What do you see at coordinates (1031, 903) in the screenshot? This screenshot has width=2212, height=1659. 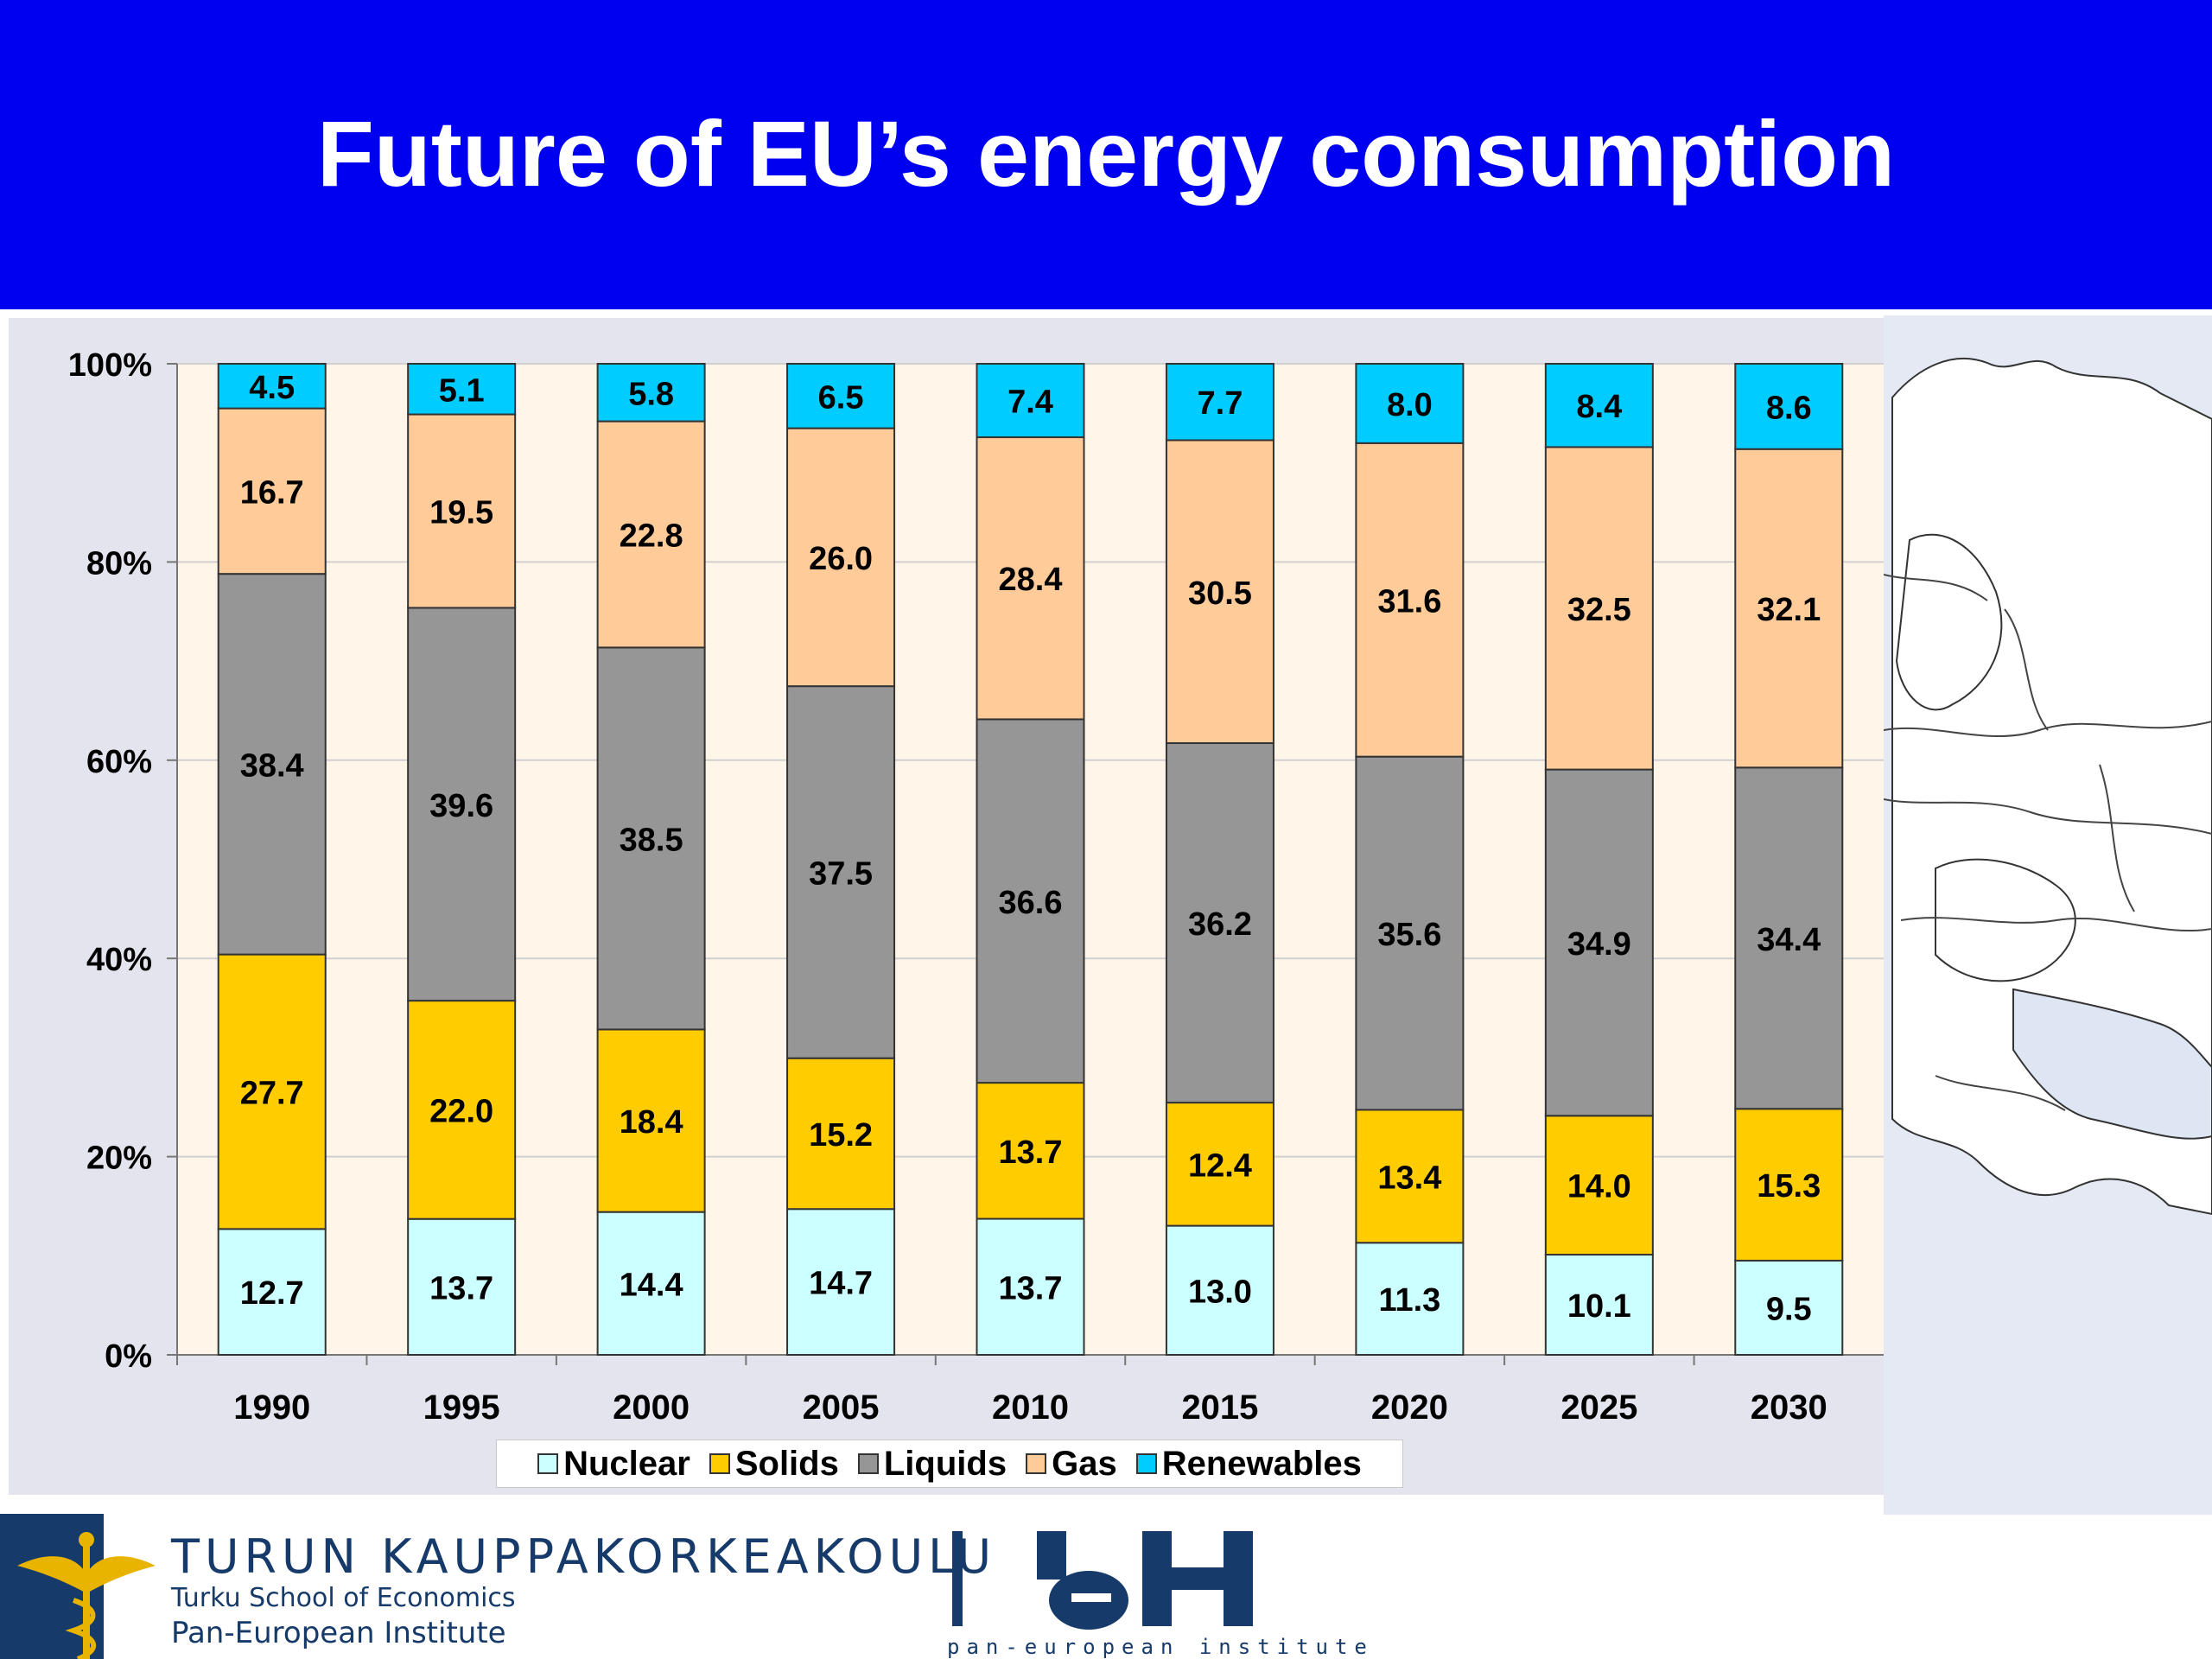 I see `data-label-liquids-2010: 36.6` at bounding box center [1031, 903].